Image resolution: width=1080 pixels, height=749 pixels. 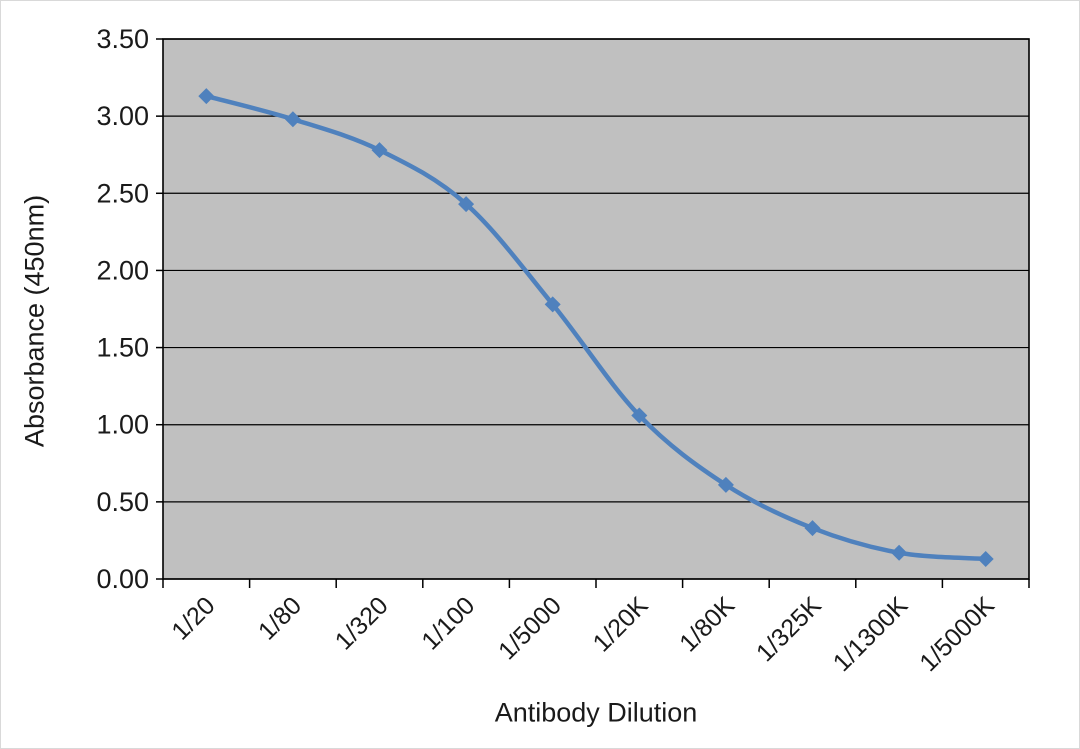 What do you see at coordinates (871, 634) in the screenshot?
I see `x-tick-label: 1/1300K` at bounding box center [871, 634].